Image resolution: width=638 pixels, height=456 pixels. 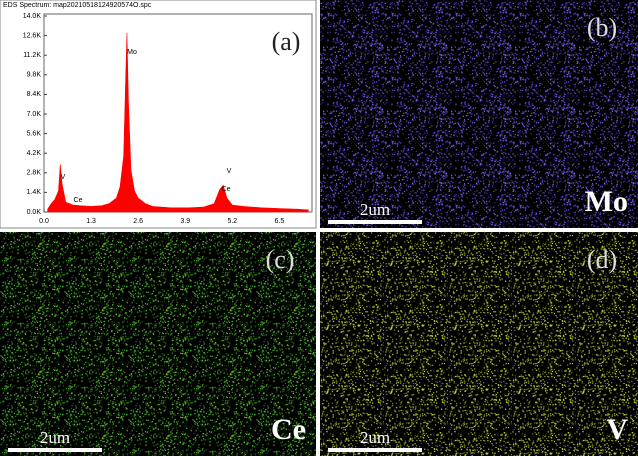 I want to click on y-tick-label: 8.4K, so click(x=34, y=94).